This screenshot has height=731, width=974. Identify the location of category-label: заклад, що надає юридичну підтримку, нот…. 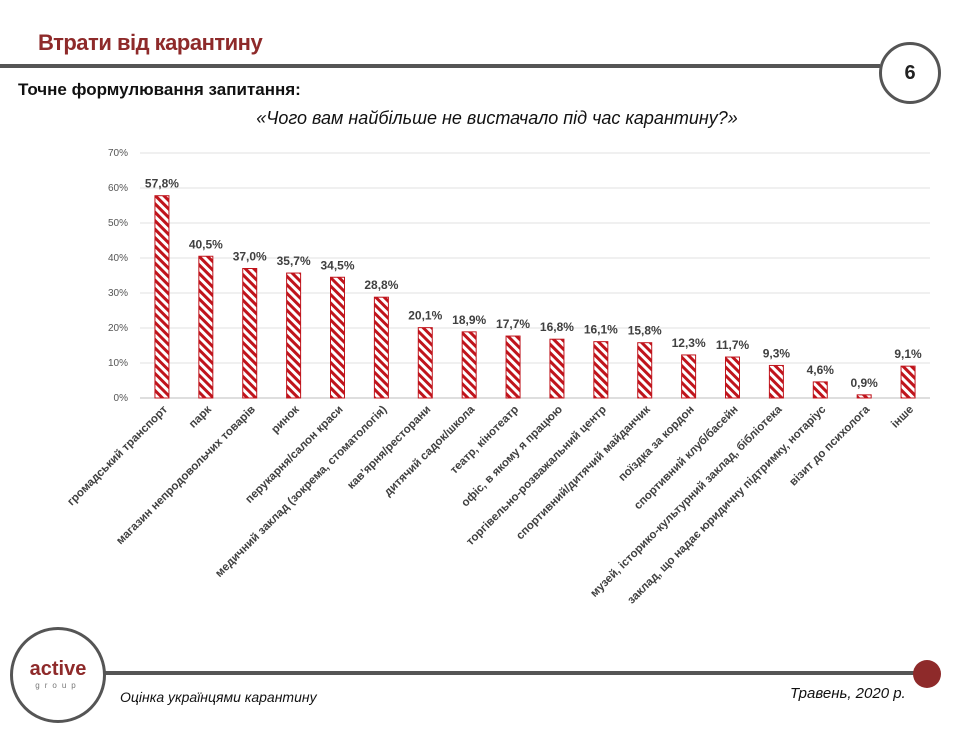
(727, 504).